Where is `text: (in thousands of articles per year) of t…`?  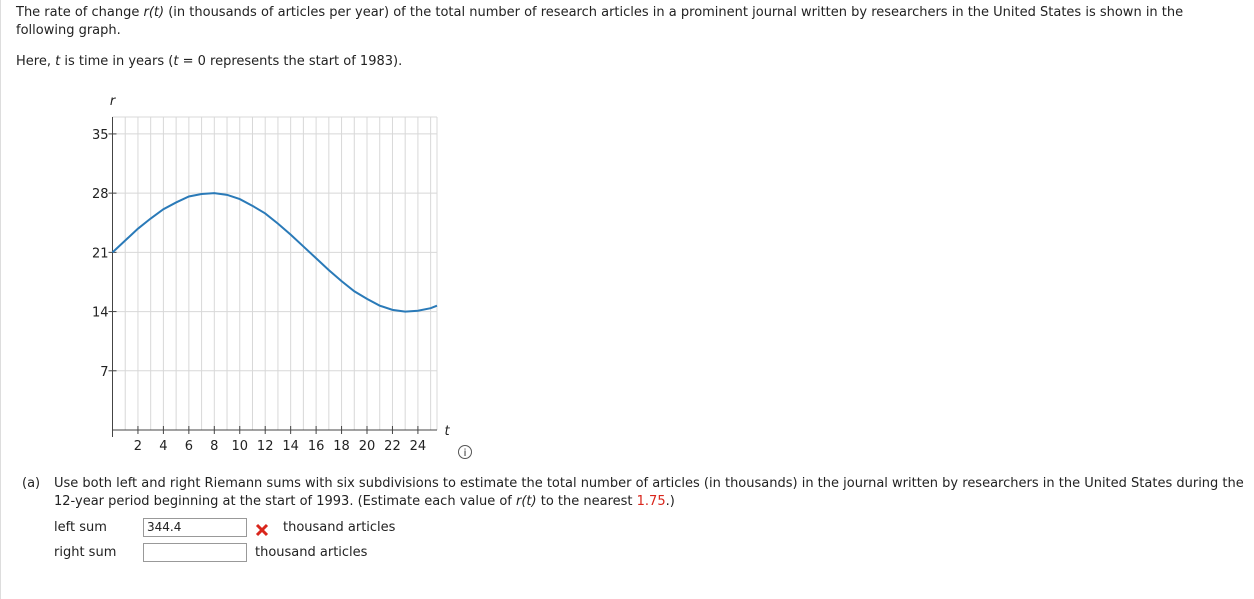 text: (in thousands of articles per year) of t… is located at coordinates (600, 21).